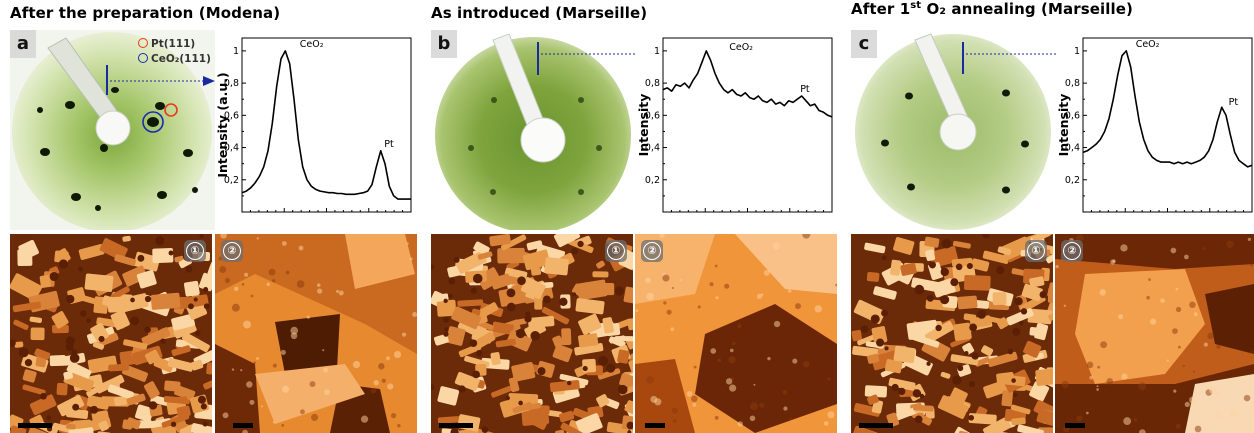 This screenshot has width=1254, height=433. Describe the element at coordinates (174, 59) in the screenshot. I see `legend-item-ceo2: CeO₂(111)` at that location.